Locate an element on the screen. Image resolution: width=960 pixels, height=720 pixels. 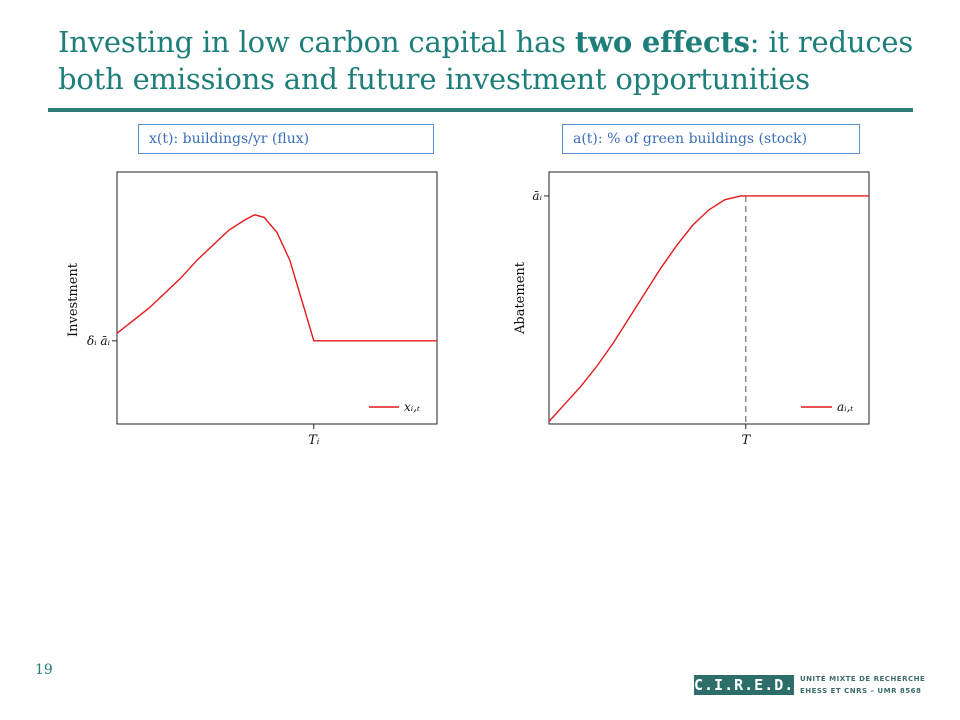
panel-label-abatement: a(t): % of green buildings (stock) is located at coordinates (711, 139).